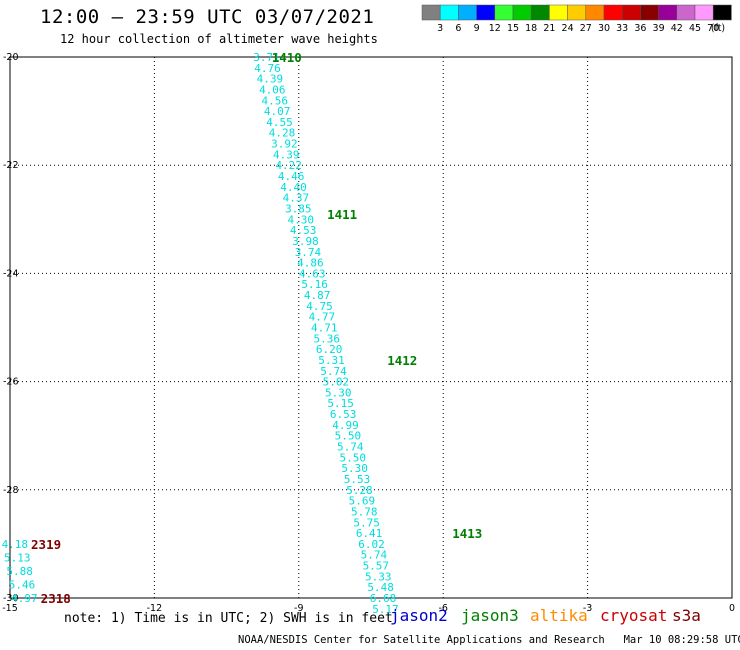  I want to click on y-tick-label: -24, so click(11, 273).